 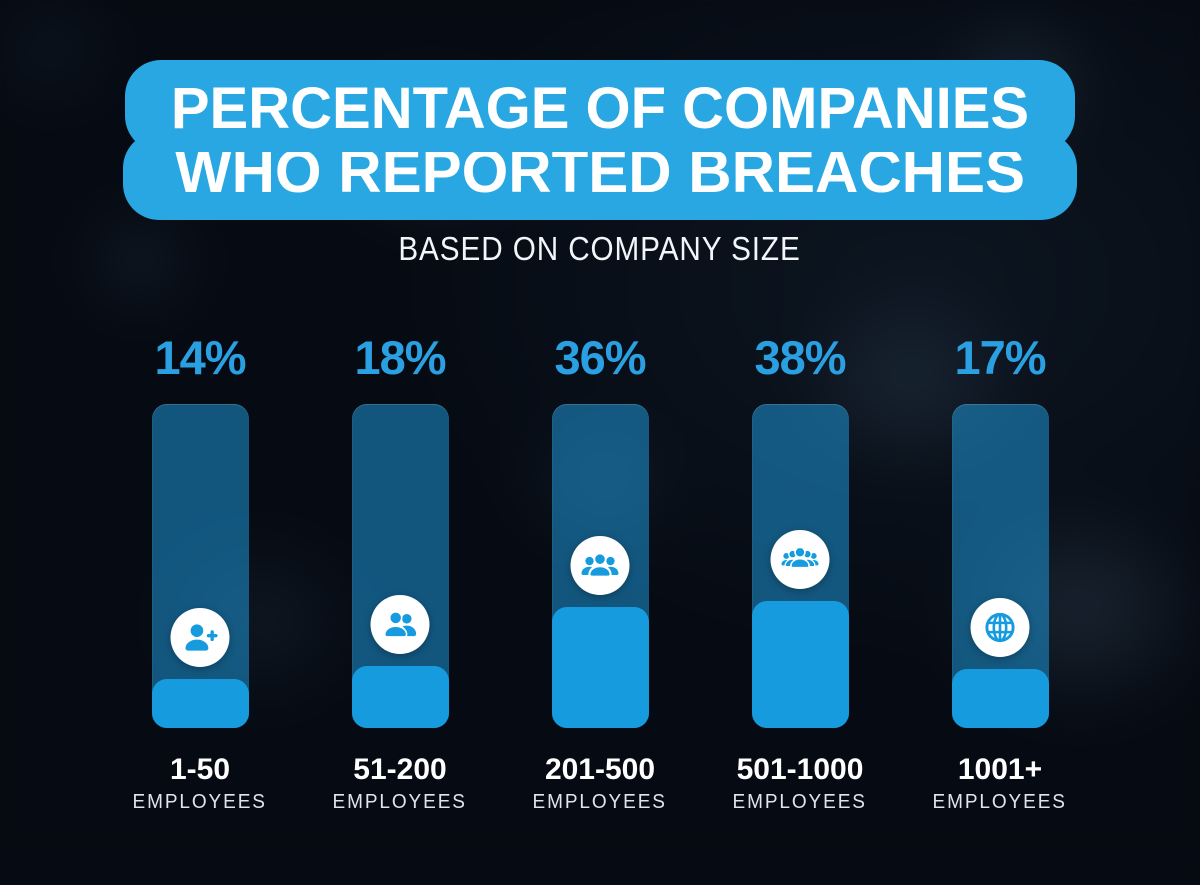 I want to click on bar-column: 14% 1-50 EMPLOYEES, so click(x=200, y=573).